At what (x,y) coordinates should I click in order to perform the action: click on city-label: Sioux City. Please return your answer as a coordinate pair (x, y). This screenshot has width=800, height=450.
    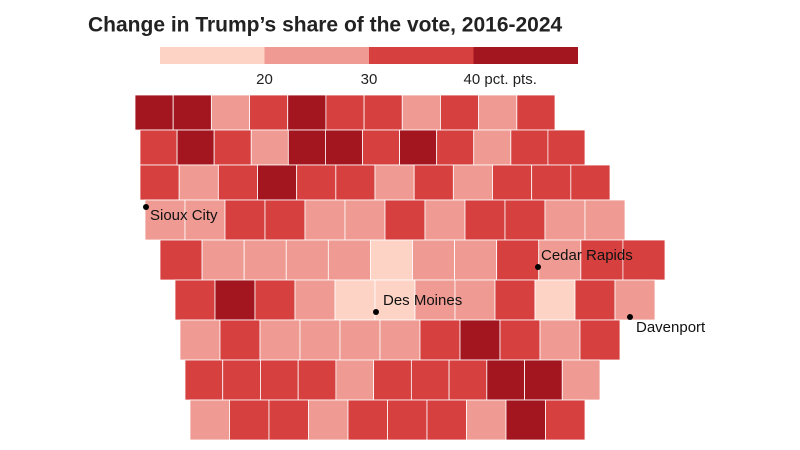
    Looking at the image, I should click on (184, 215).